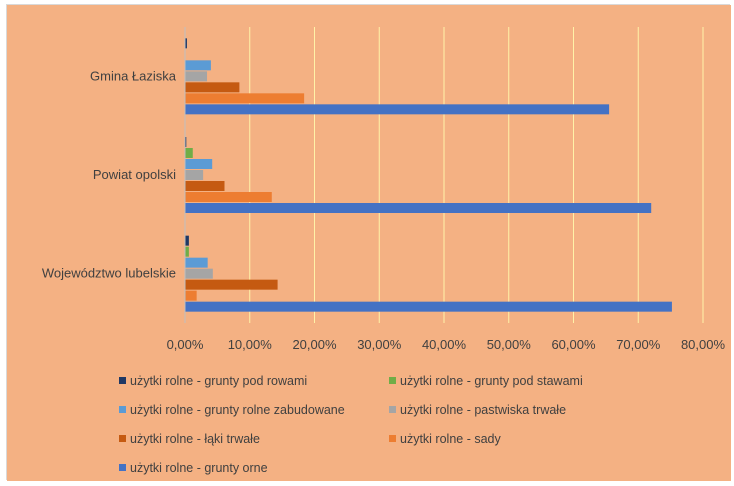  What do you see at coordinates (133, 75) in the screenshot?
I see `category-label: Gmina Łaziska` at bounding box center [133, 75].